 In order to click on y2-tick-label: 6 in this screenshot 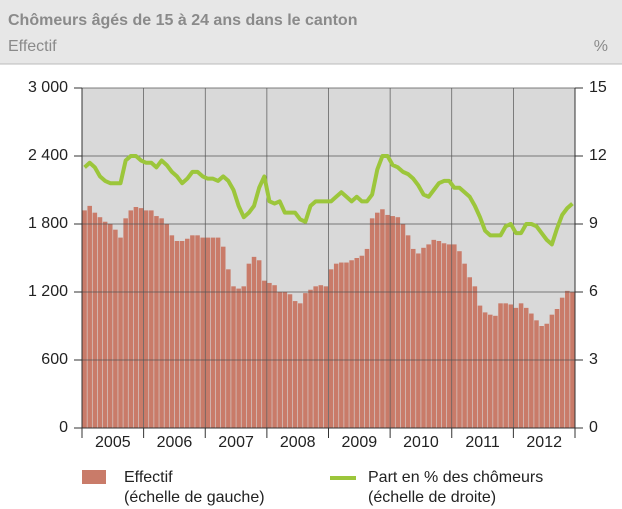, I will do `click(593, 291)`.